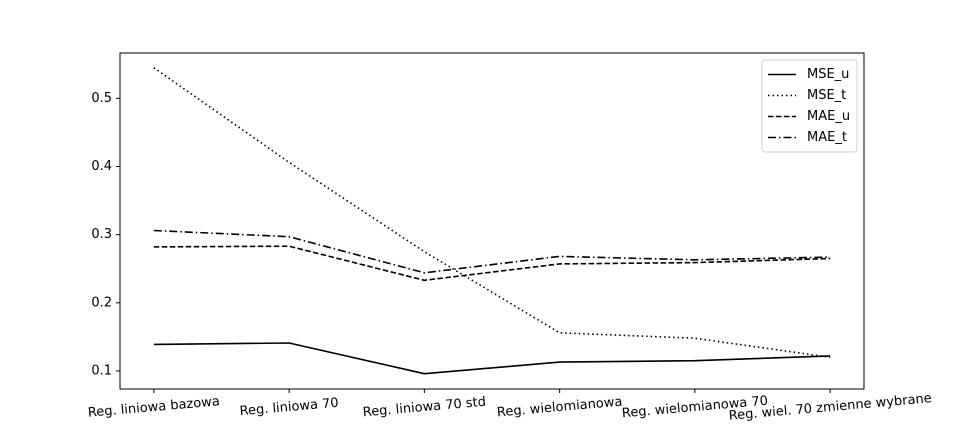  Describe the element at coordinates (101, 98) in the screenshot. I see `y-tick-label: 0.5` at that location.